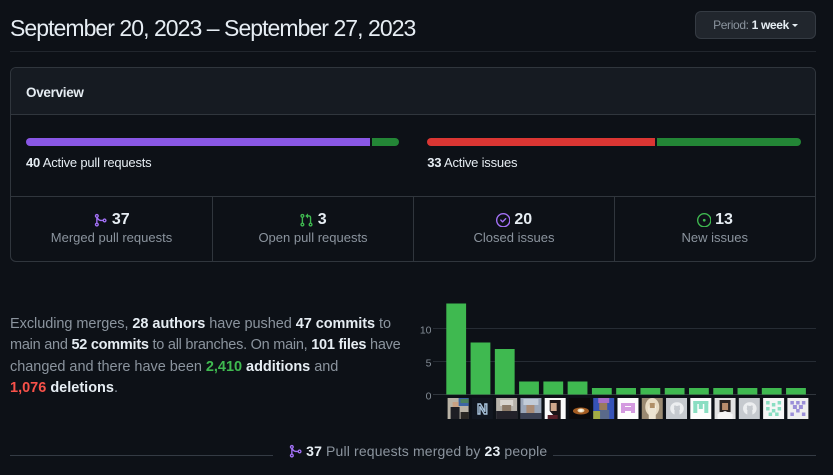  What do you see at coordinates (426, 331) in the screenshot?
I see `svg-text: 10` at bounding box center [426, 331].